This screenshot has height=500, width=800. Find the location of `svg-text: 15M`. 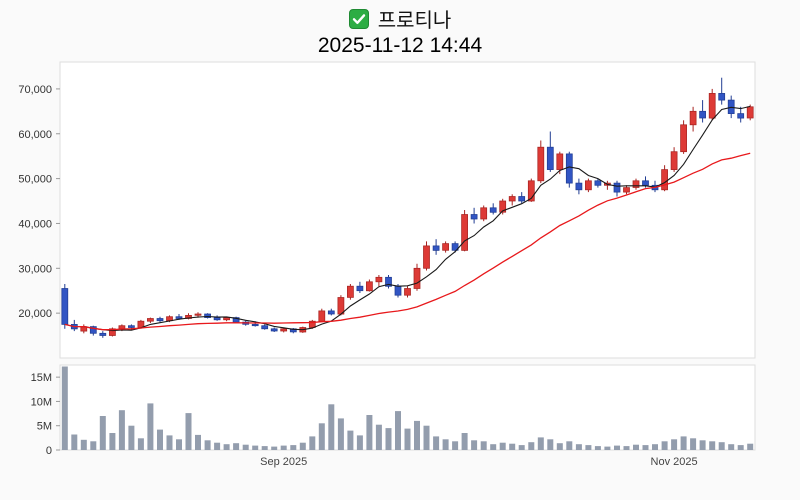

svg-text: 15M is located at coordinates (41, 378).